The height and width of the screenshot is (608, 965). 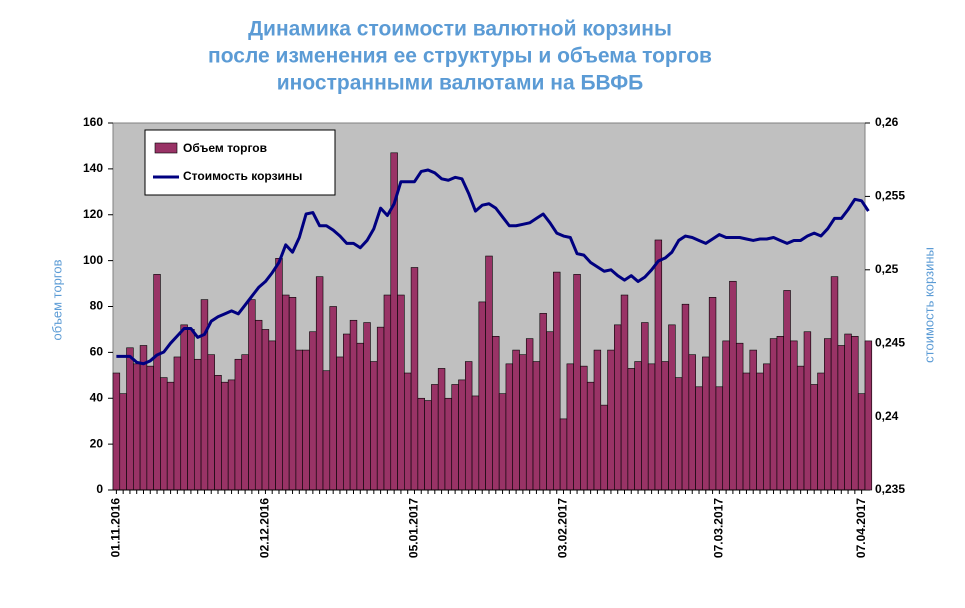 I want to click on legend-label: Объем торгов, so click(x=225, y=148).